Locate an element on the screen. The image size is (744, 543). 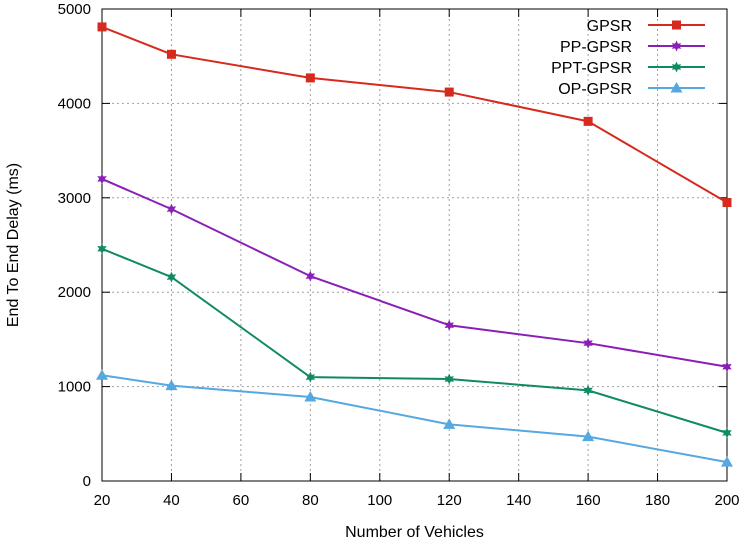
legend: GPSR PP-GPSR PPT-GPSR OP-GPSR is located at coordinates (628, 58).